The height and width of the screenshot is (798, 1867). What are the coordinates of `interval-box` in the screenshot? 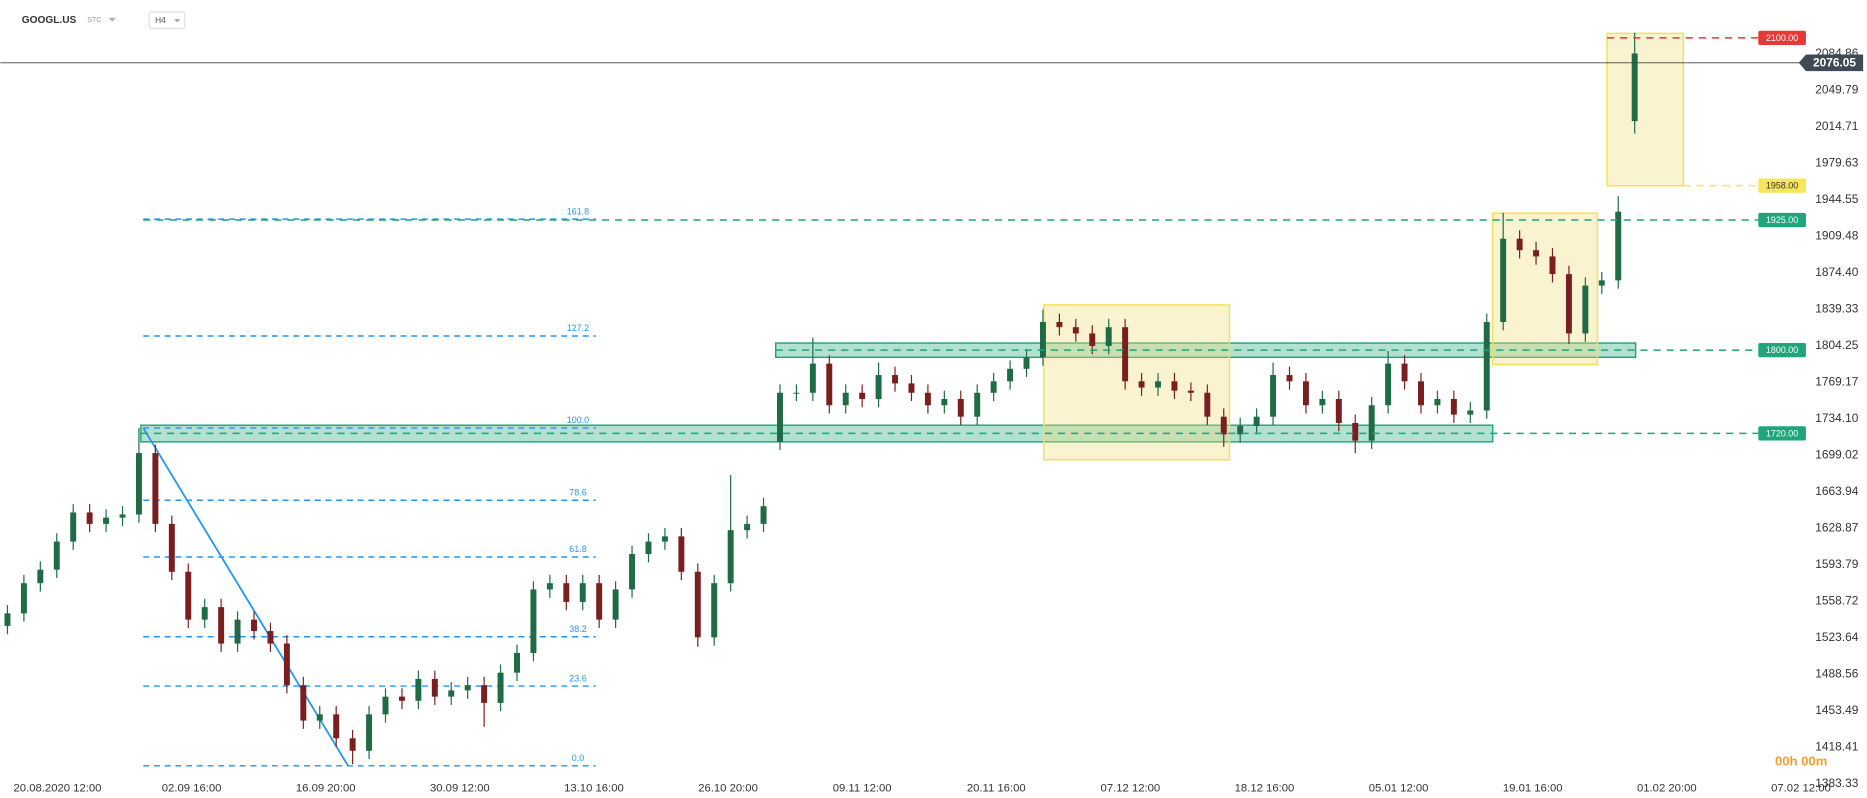 It's located at (167, 20).